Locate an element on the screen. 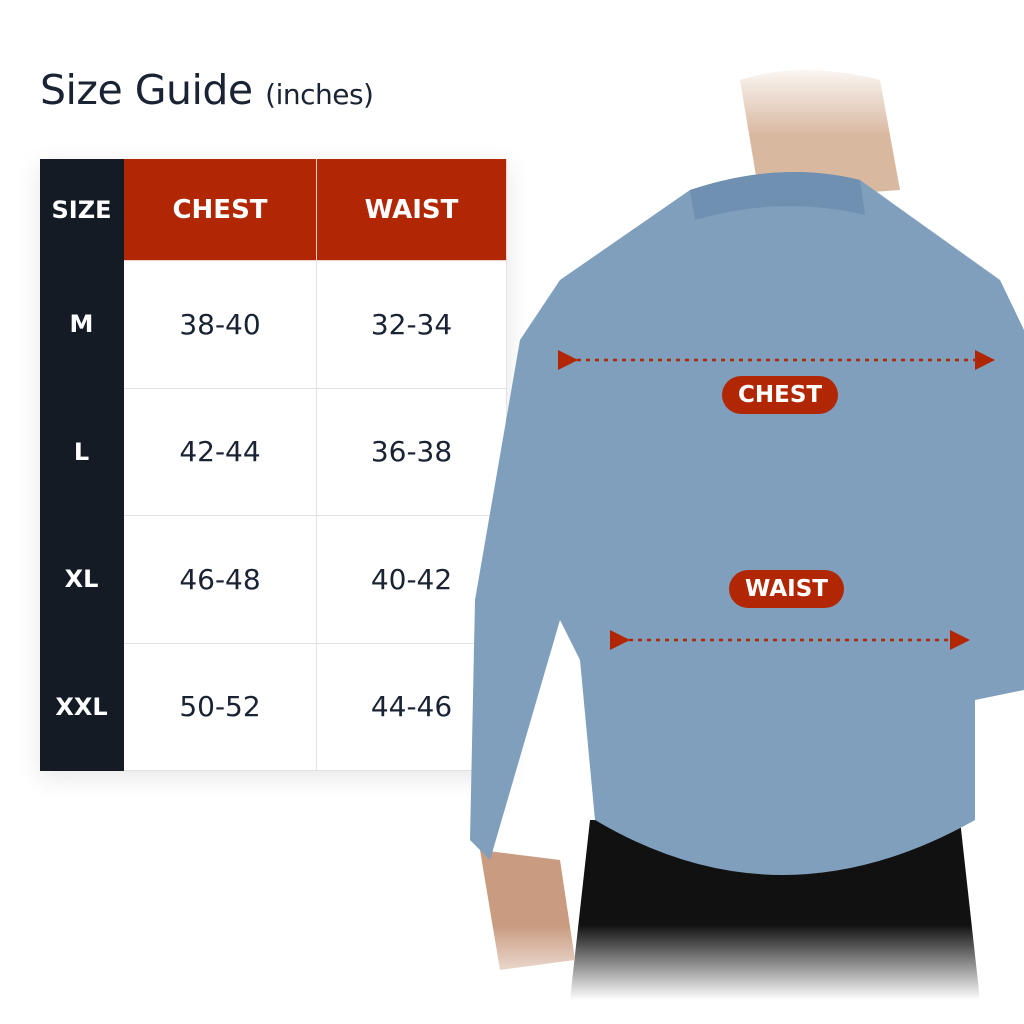  chest-label: CHEST is located at coordinates (780, 395).